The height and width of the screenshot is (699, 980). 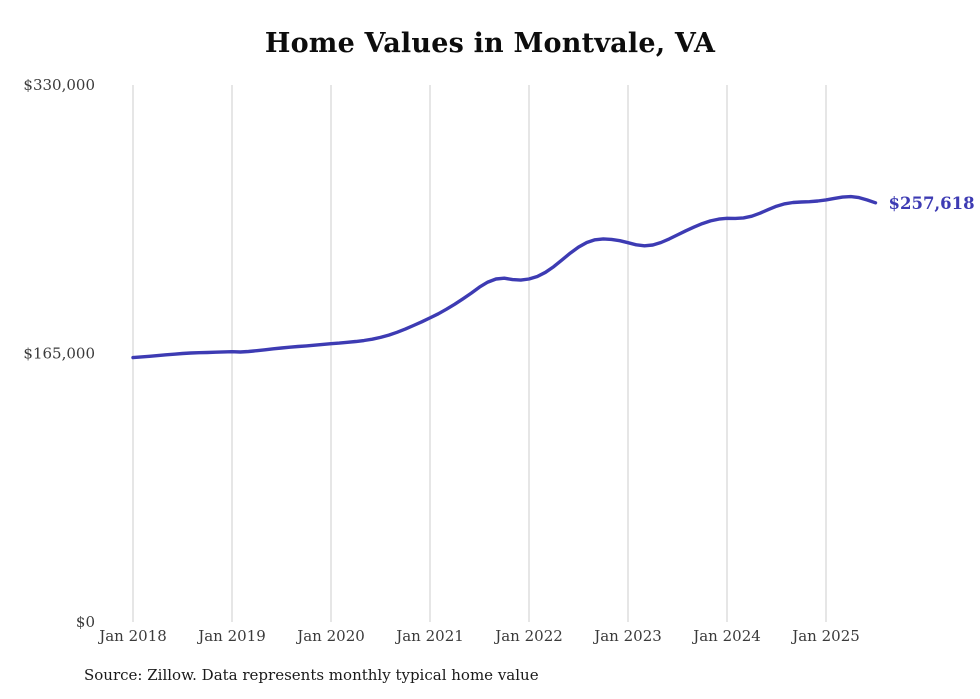 I want to click on x-tick-label: Jan 2025, so click(x=825, y=636).